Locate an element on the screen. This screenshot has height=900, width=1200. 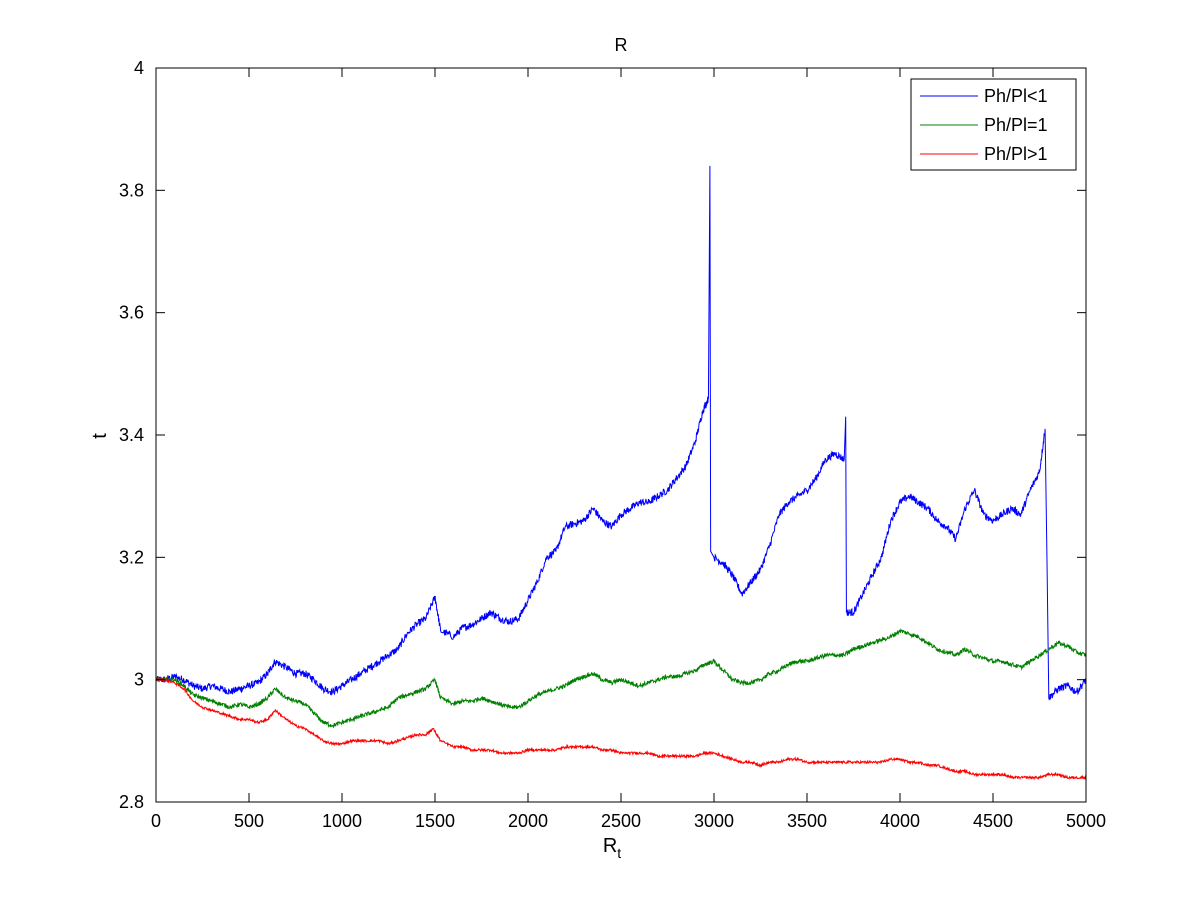
x-axis-label-subscript: t is located at coordinates (619, 853).